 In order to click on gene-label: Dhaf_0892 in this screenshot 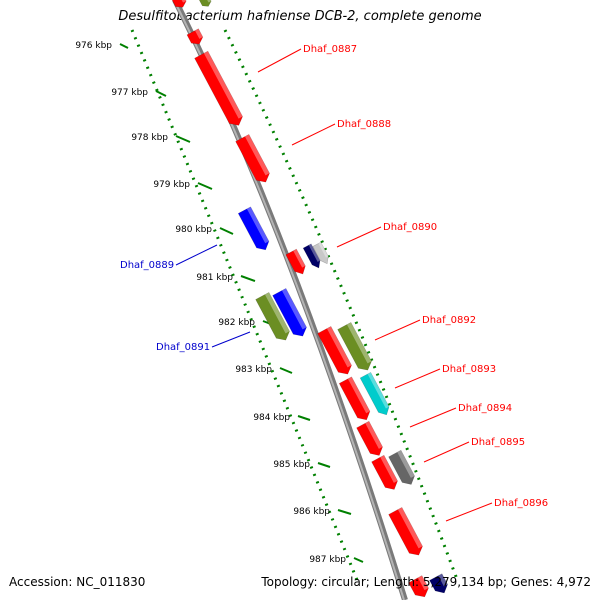, I will do `click(449, 320)`.